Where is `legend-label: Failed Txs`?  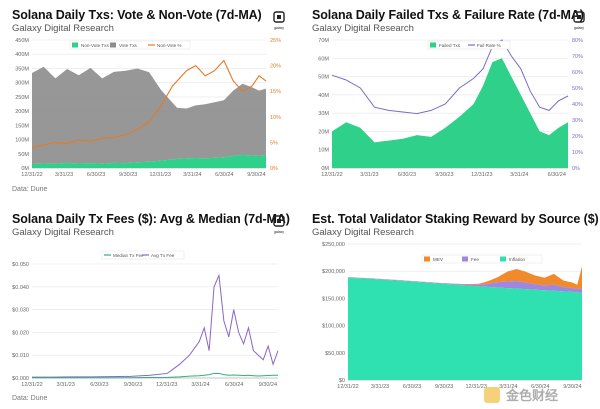 legend-label: Failed Txs is located at coordinates (450, 45).